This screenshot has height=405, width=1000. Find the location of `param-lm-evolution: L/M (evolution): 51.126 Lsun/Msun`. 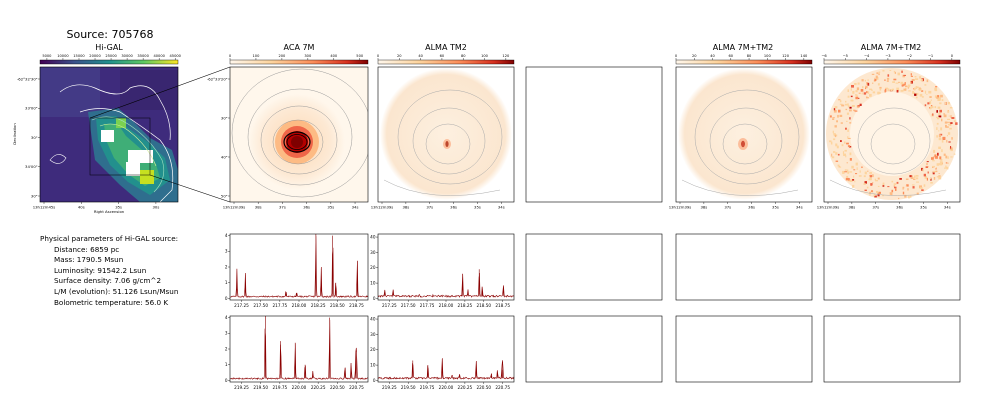

param-lm-evolution: L/M (evolution): 51.126 Lsun/Msun is located at coordinates (116, 291).